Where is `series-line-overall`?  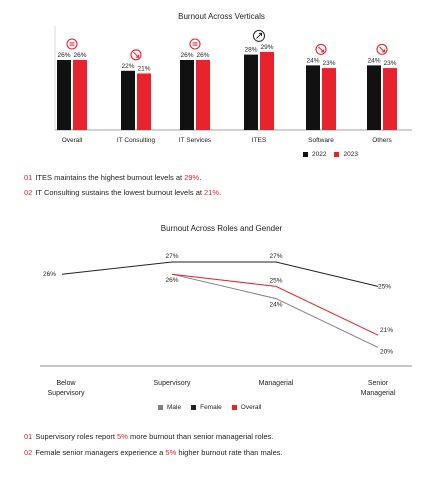
series-line-overall is located at coordinates (275, 304).